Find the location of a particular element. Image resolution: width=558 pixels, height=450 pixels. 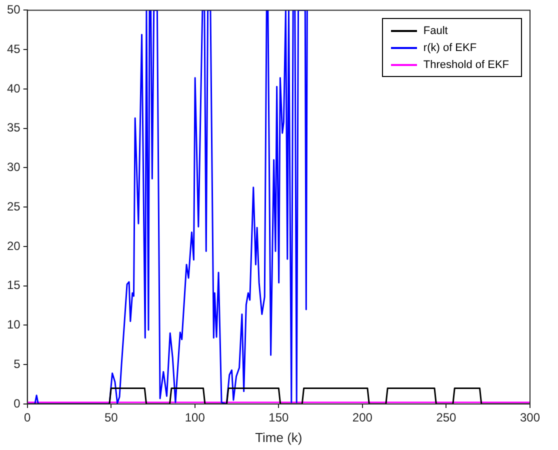

x-tick-label: 150 is located at coordinates (279, 417).